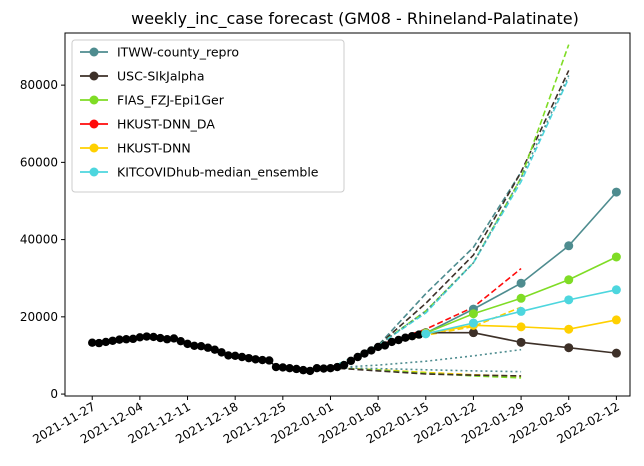 The image size is (644, 466). I want to click on legend-label: KITCOVIDhub-median_ensemble, so click(218, 172).